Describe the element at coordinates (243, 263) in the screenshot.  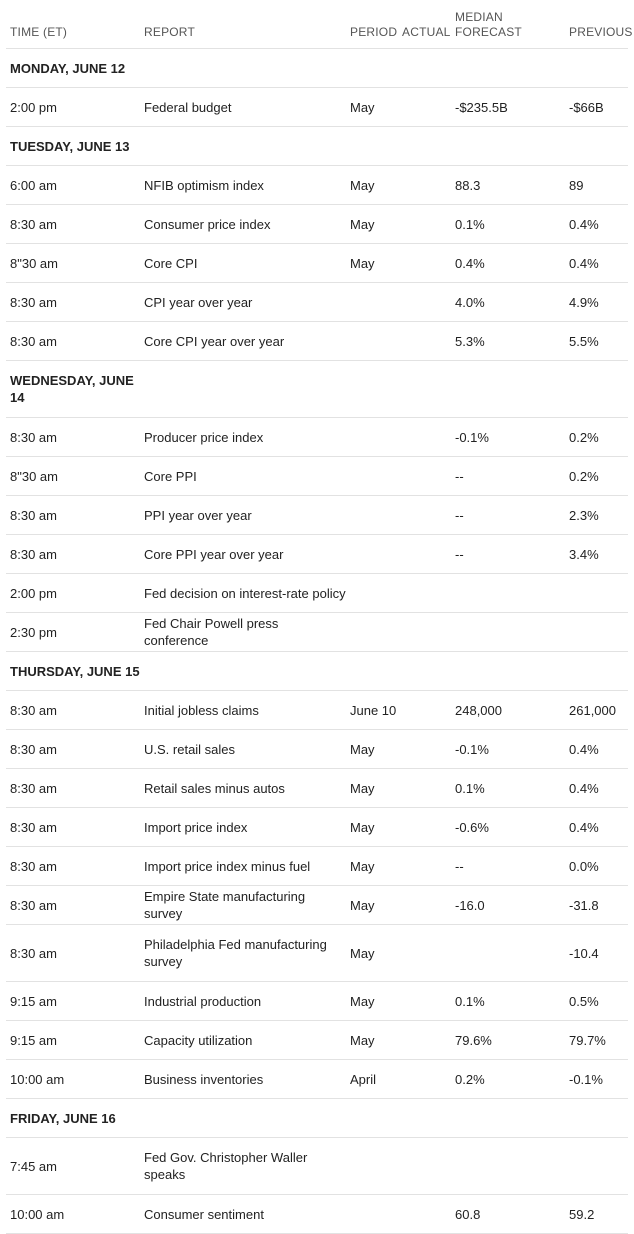
I see `cell-report: Core CPI` at that location.